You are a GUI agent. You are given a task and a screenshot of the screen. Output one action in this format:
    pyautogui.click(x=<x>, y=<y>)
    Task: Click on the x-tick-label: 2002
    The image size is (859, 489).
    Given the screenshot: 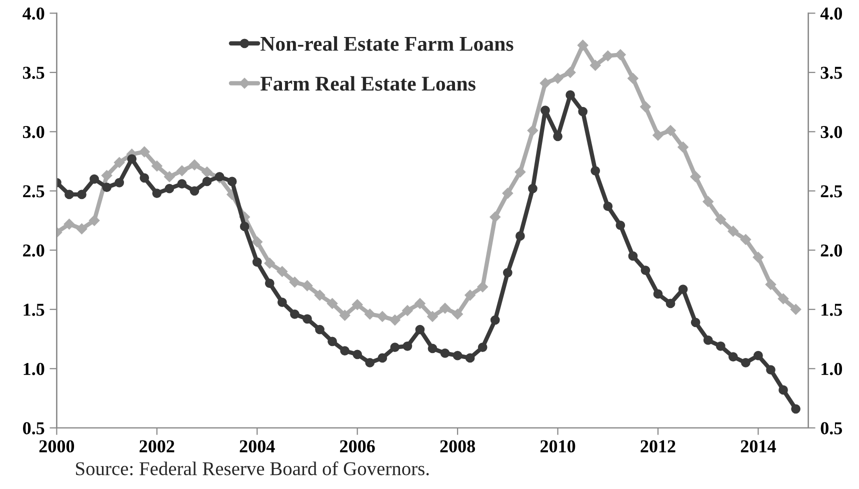 What is the action you would take?
    pyautogui.click(x=157, y=446)
    